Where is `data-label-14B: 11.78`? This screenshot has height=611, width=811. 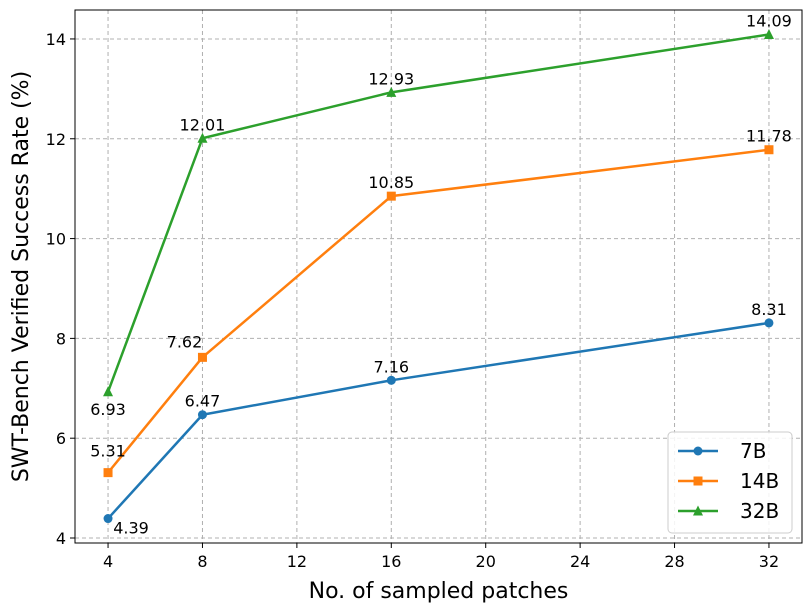 data-label-14B: 11.78 is located at coordinates (769, 136).